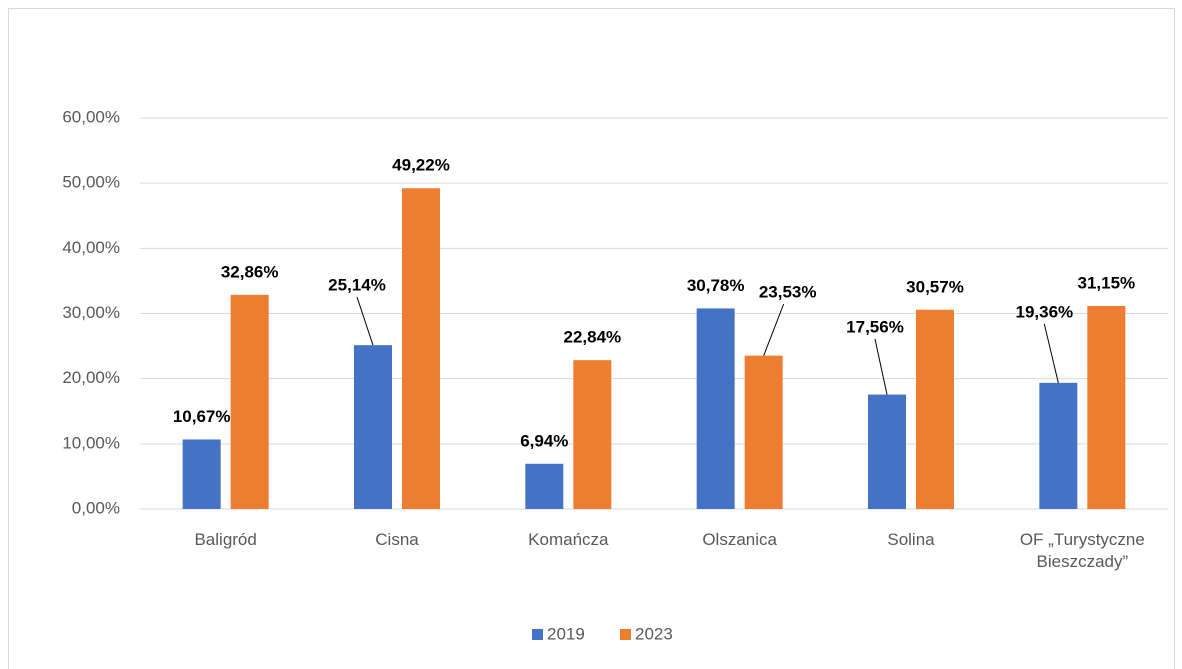  What do you see at coordinates (91, 116) in the screenshot?
I see `y-tick-label: 60,00%` at bounding box center [91, 116].